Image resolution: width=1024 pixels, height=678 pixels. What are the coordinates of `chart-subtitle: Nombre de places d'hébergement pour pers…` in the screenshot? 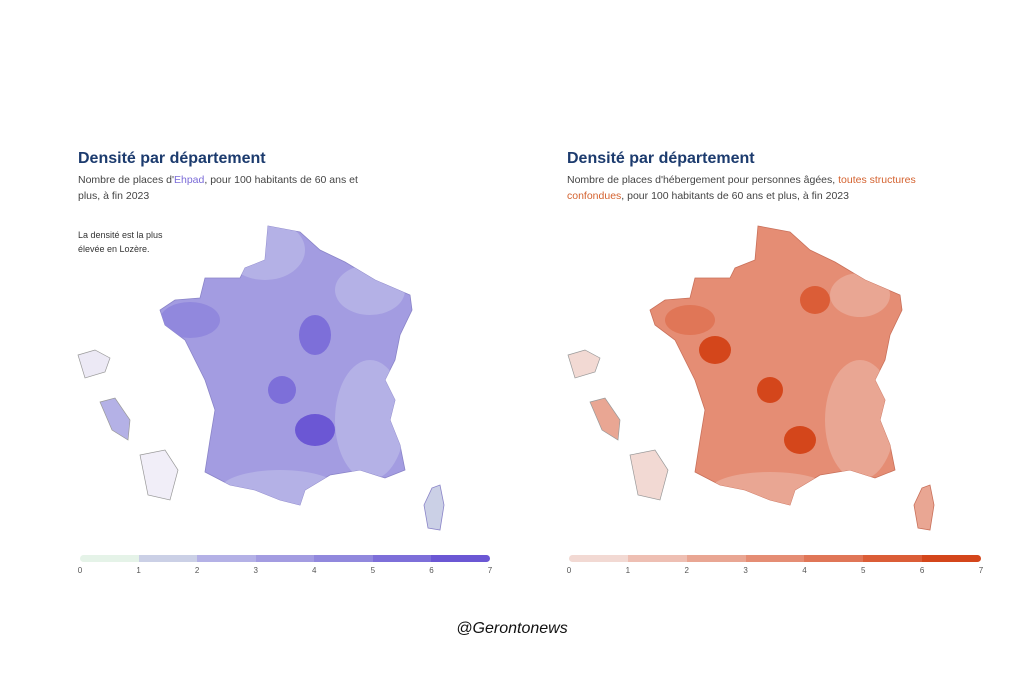 It's located at (741, 188).